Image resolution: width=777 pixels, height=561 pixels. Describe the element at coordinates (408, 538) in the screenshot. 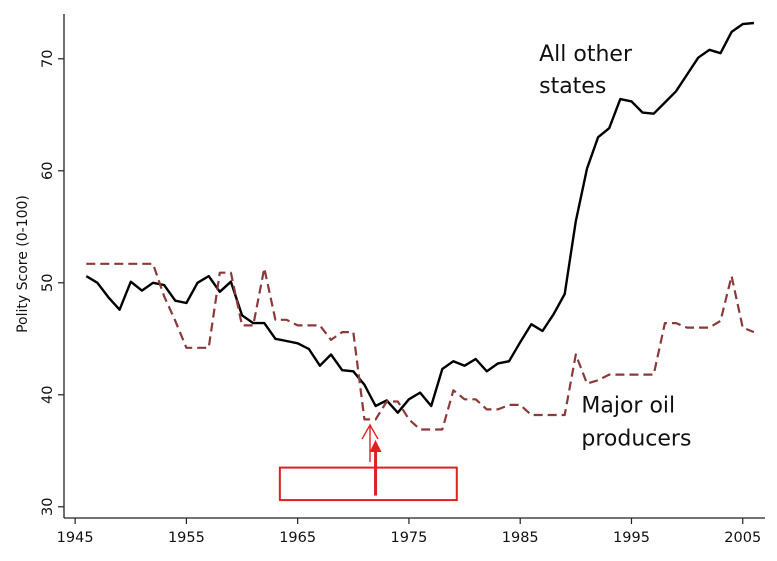

I see `x-tick-label: 1975` at that location.